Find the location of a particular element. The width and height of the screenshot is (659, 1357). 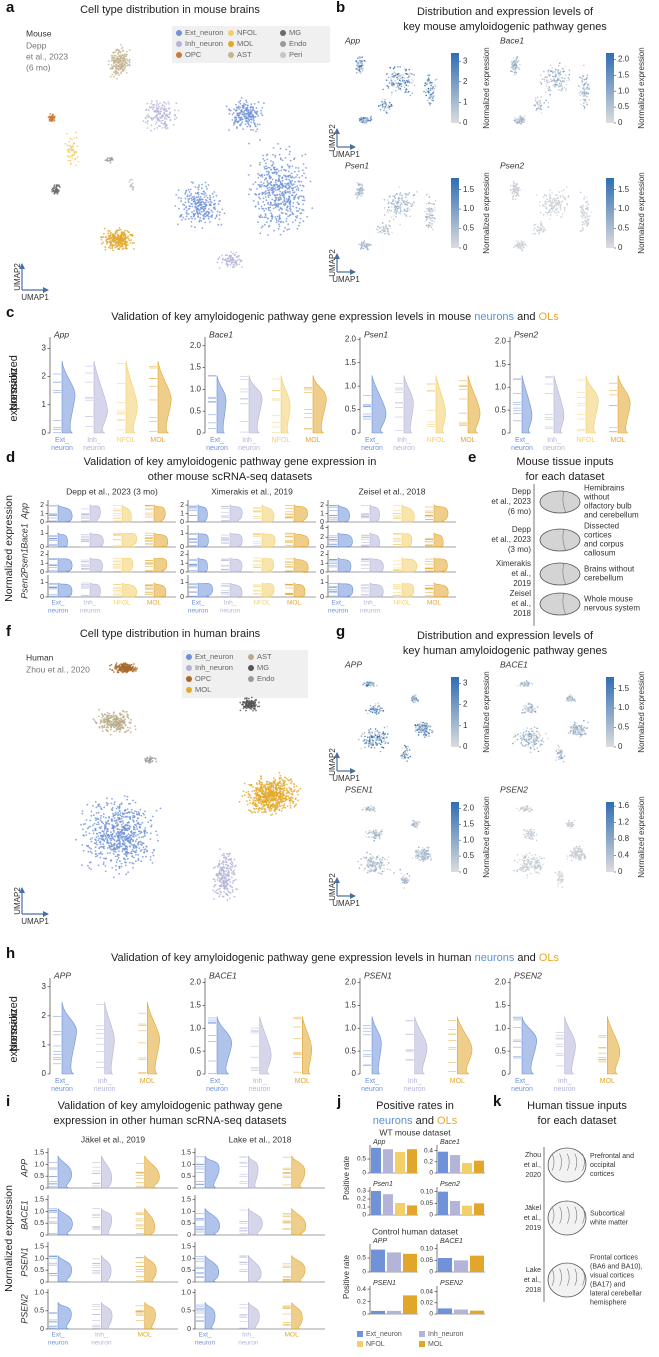

panel-title: Distribution and expression levels of is located at coordinates (505, 12).